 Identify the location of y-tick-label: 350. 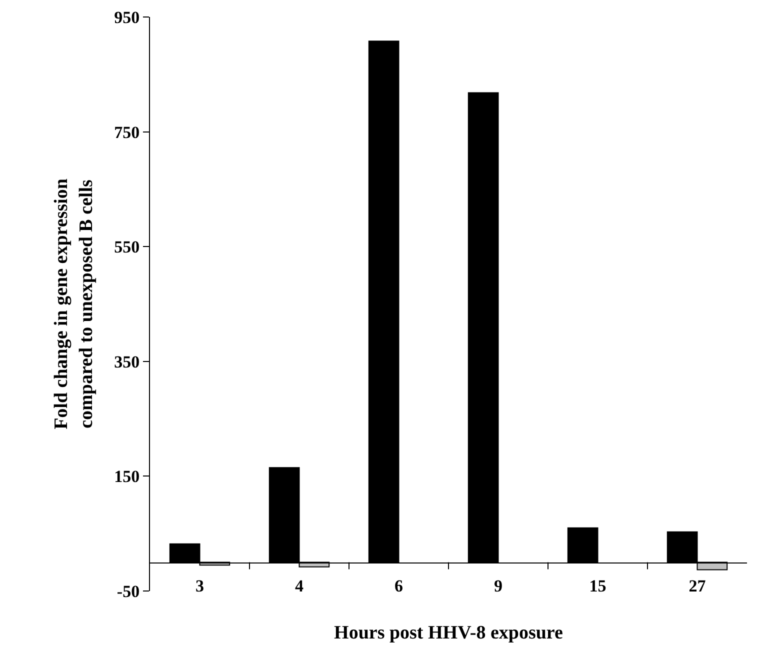
(127, 362).